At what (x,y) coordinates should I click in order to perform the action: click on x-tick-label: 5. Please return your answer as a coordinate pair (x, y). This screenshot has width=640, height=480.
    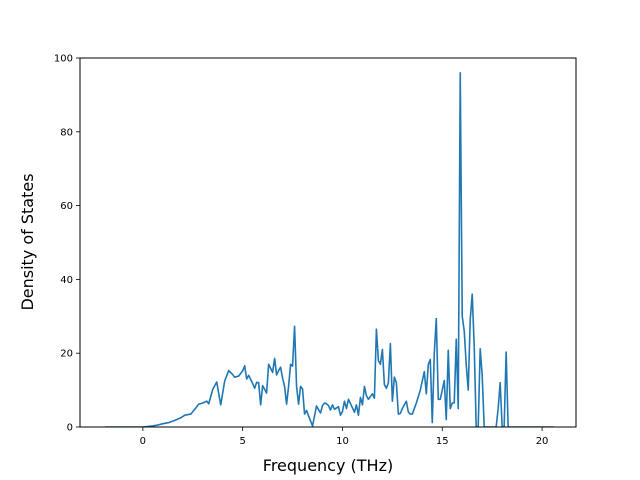
    Looking at the image, I should click on (242, 441).